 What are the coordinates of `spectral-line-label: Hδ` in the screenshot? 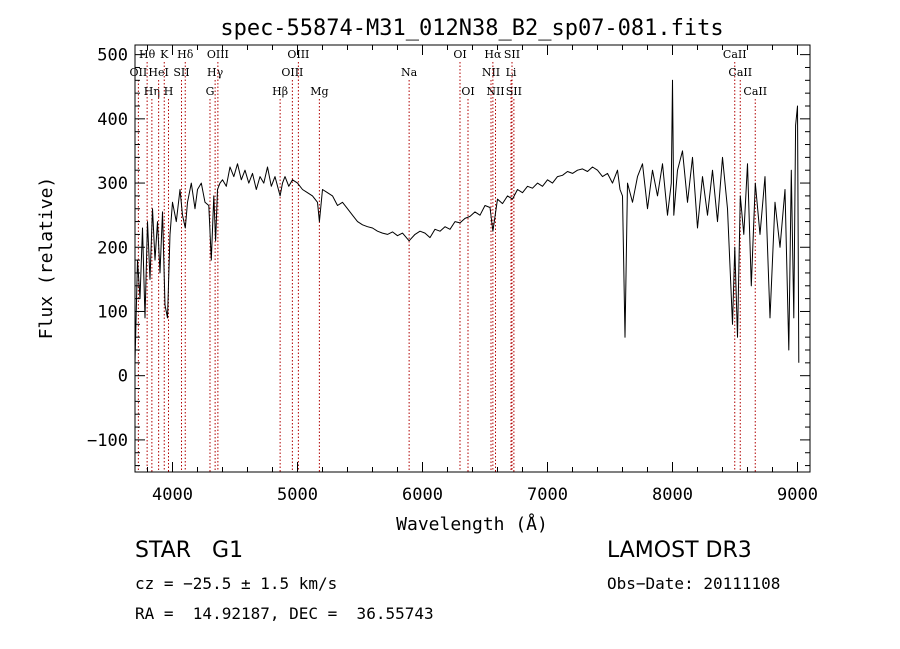 It's located at (185, 54).